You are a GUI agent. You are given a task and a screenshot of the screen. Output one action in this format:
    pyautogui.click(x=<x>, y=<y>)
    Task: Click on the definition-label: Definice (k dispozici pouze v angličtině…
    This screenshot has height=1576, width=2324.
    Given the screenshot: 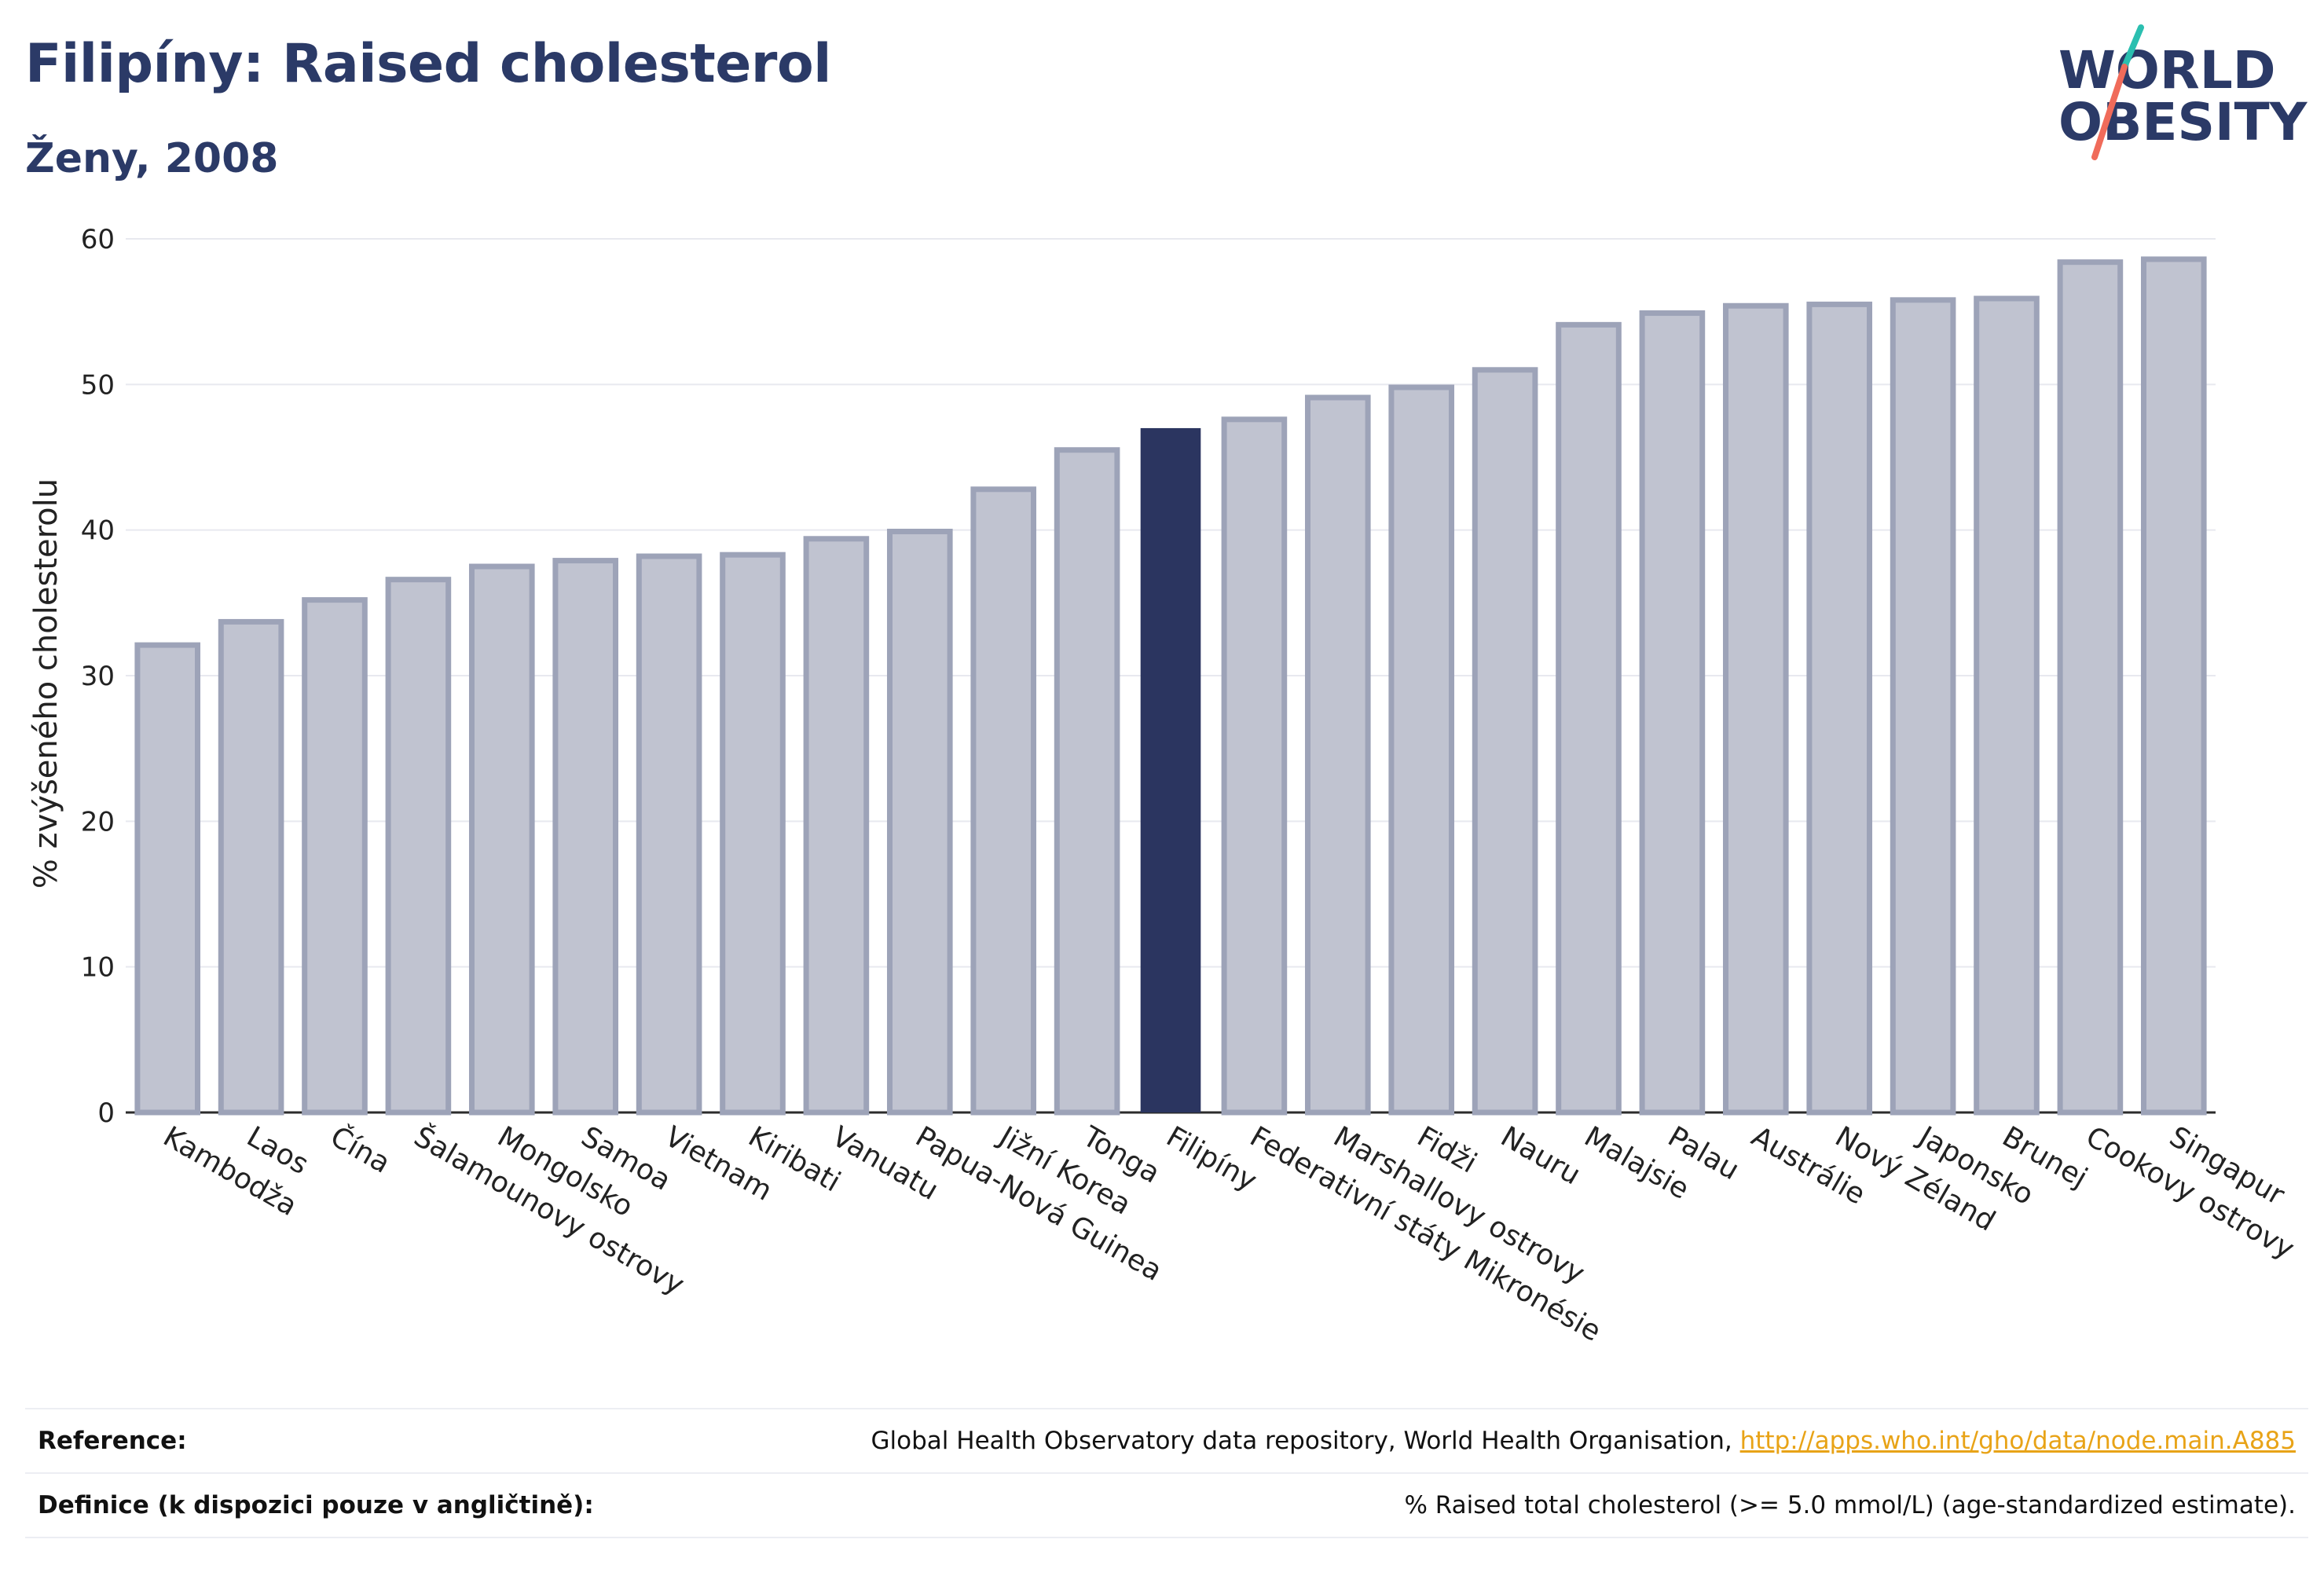 What is the action you would take?
    pyautogui.click(x=316, y=1505)
    